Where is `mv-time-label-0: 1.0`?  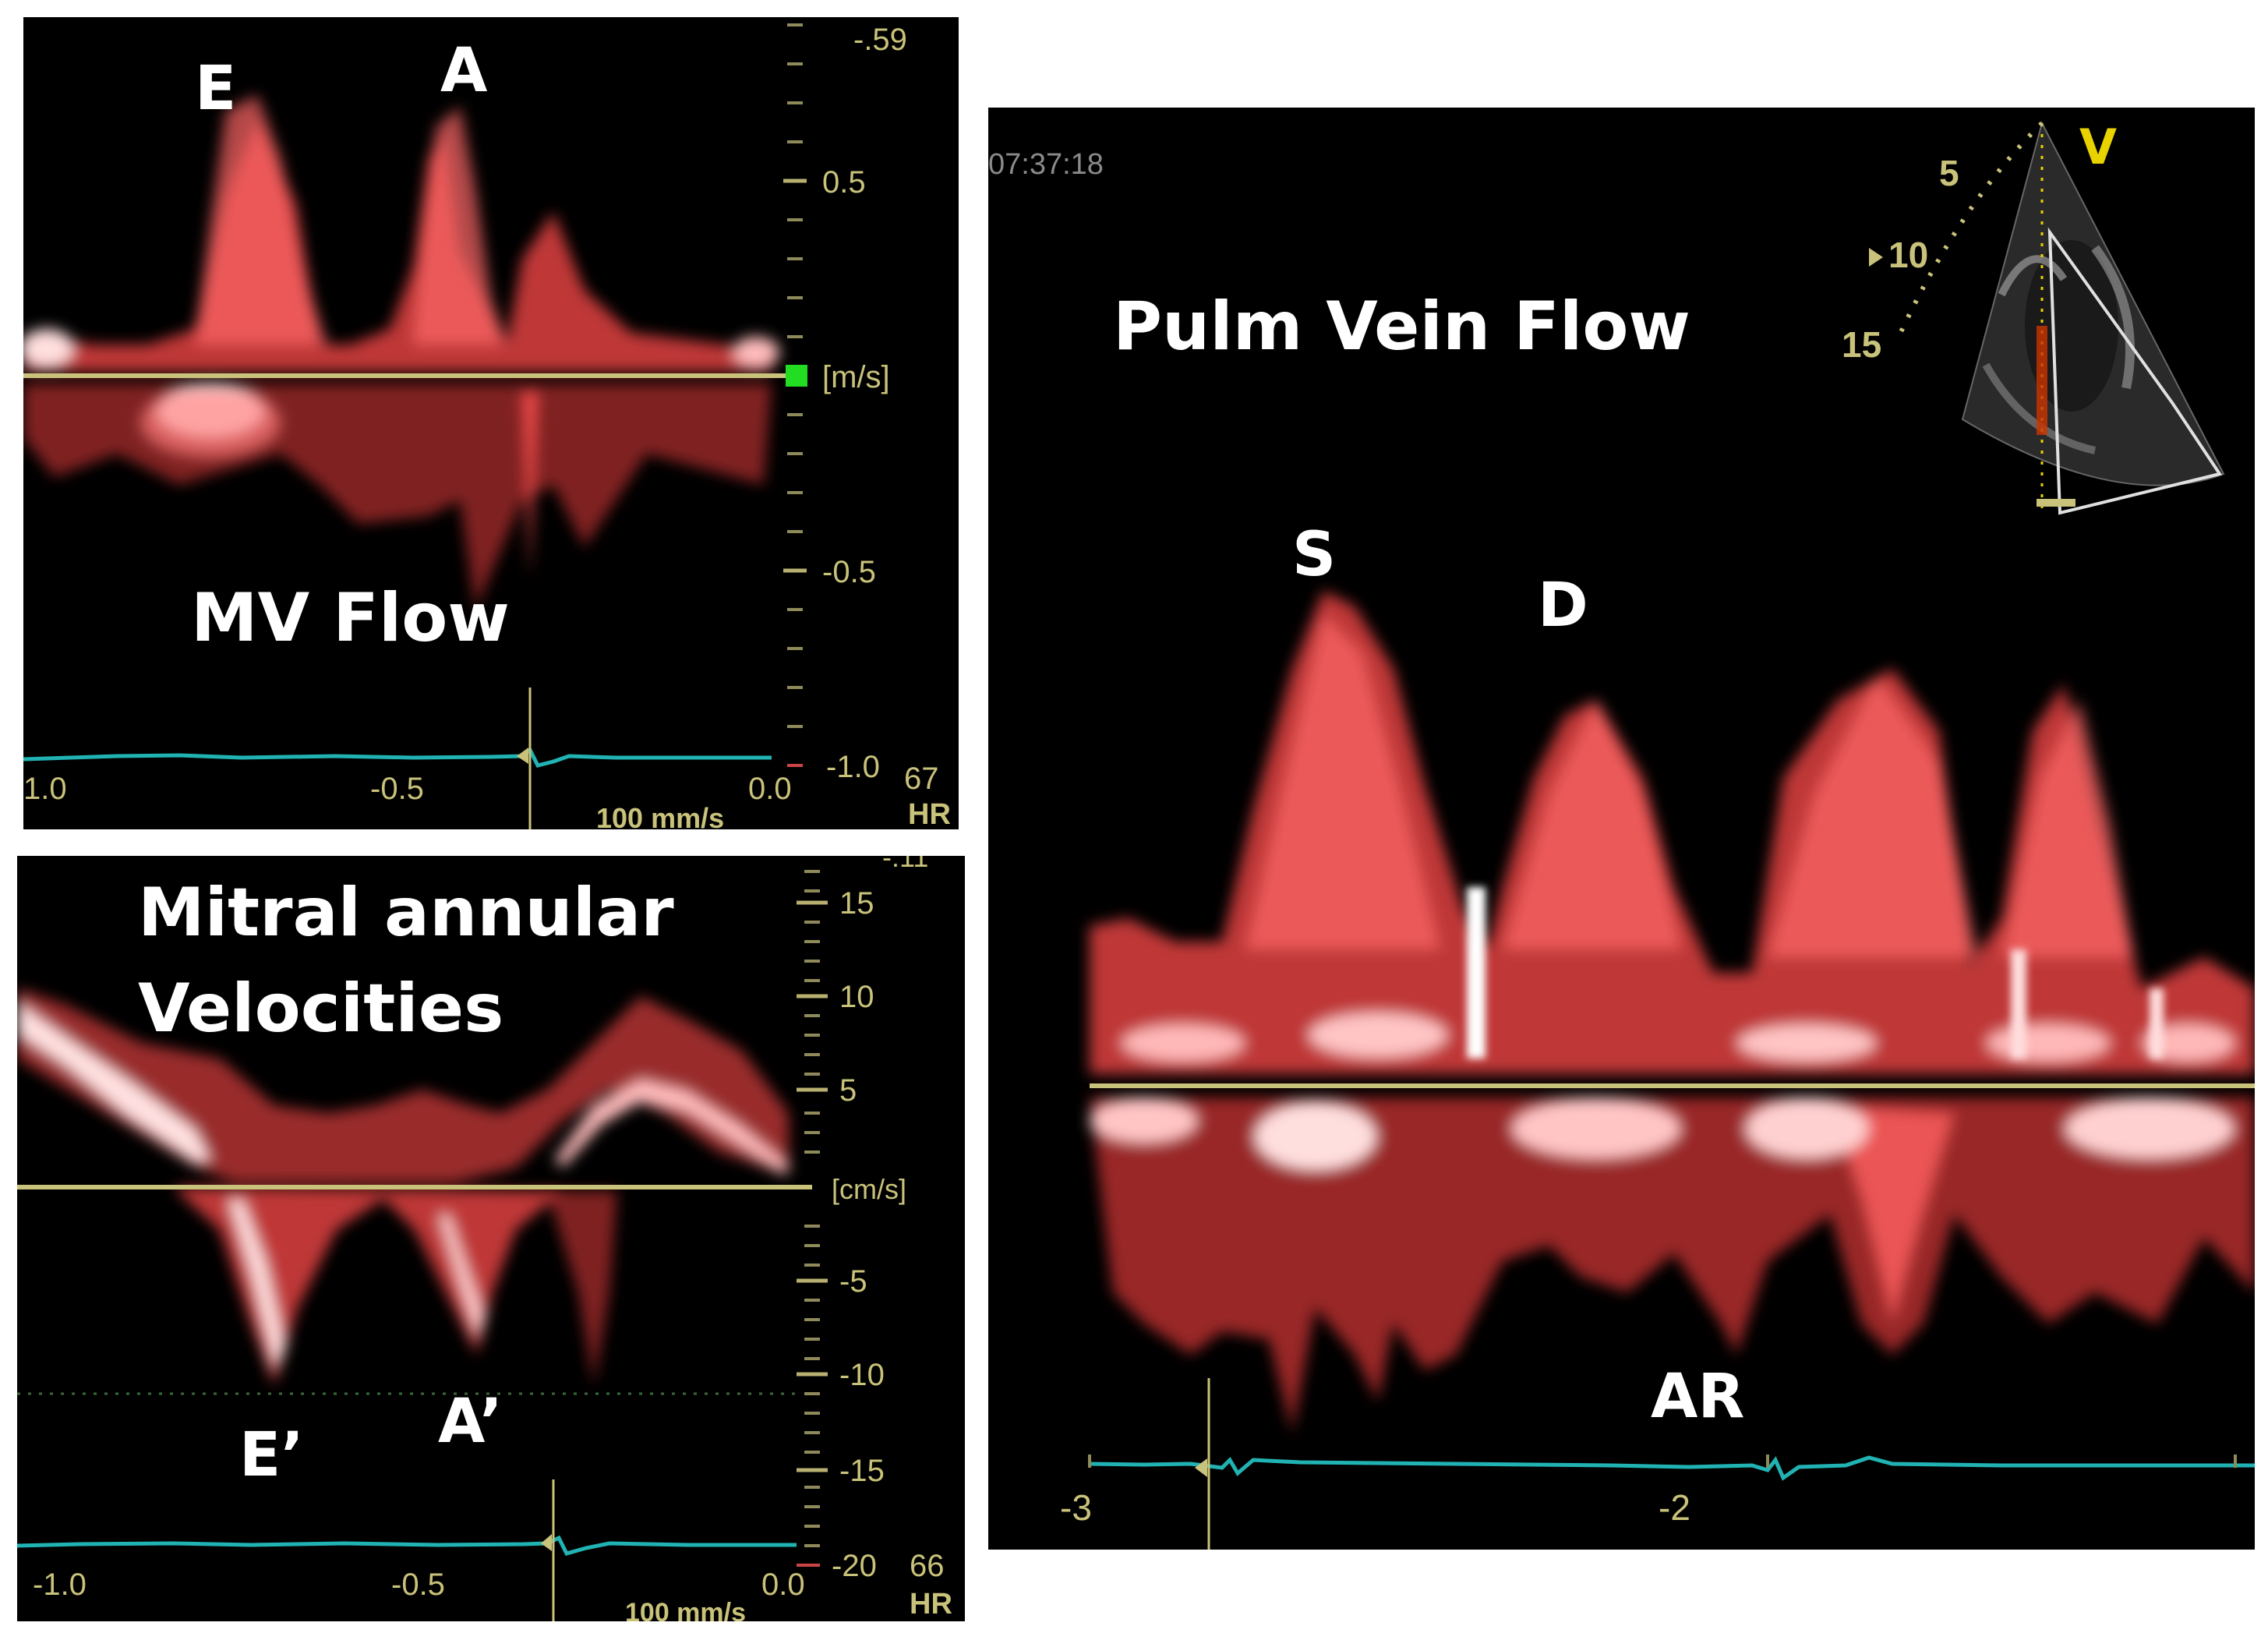 mv-time-label-0: 1.0 is located at coordinates (45, 789).